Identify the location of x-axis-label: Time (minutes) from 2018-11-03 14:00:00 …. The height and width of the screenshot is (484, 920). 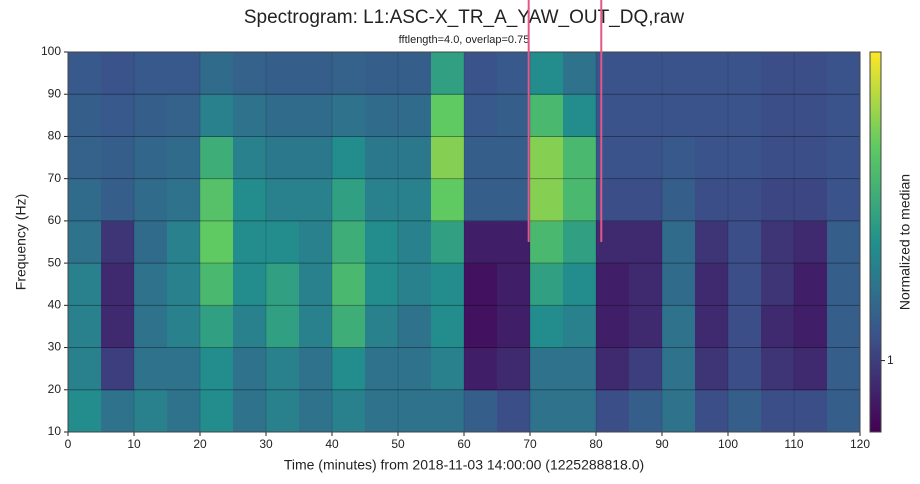
(464, 465).